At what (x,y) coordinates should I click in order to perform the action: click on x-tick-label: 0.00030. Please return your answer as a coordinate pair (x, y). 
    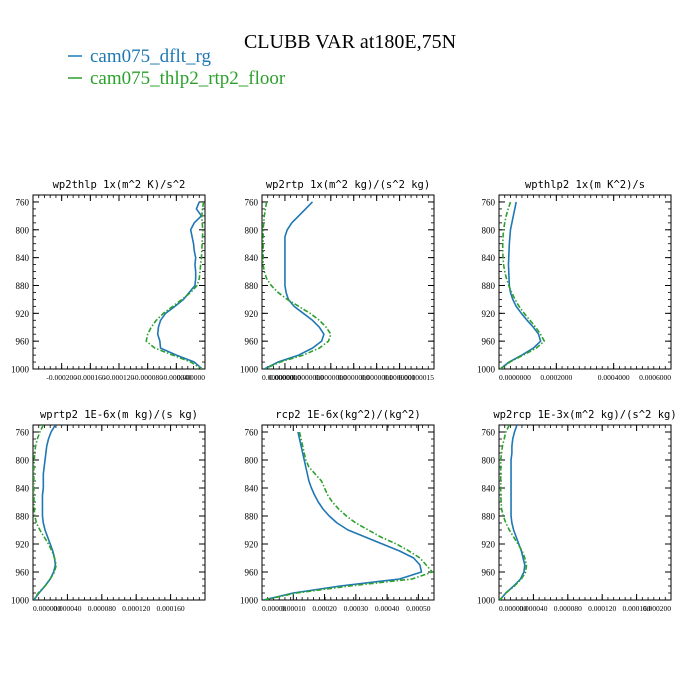
    Looking at the image, I should click on (356, 608).